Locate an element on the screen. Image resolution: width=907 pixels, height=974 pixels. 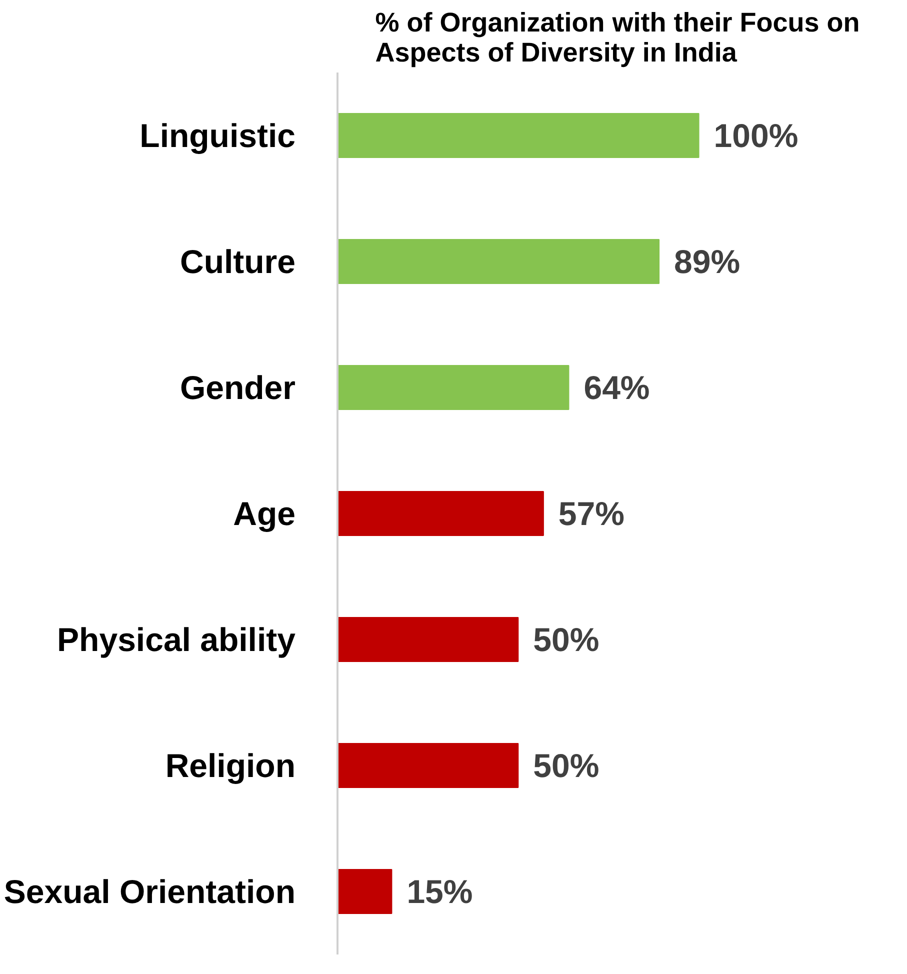
y-tick-label: Age is located at coordinates (264, 513).